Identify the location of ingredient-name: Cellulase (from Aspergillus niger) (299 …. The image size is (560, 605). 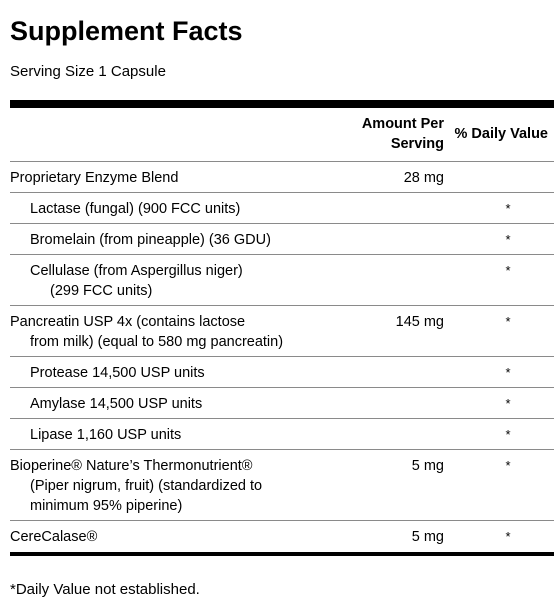
(175, 281).